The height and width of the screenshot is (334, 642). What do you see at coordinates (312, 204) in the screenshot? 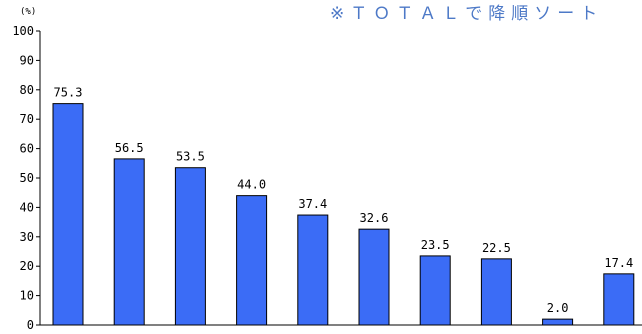
I see `data-label: 37.4` at bounding box center [312, 204].